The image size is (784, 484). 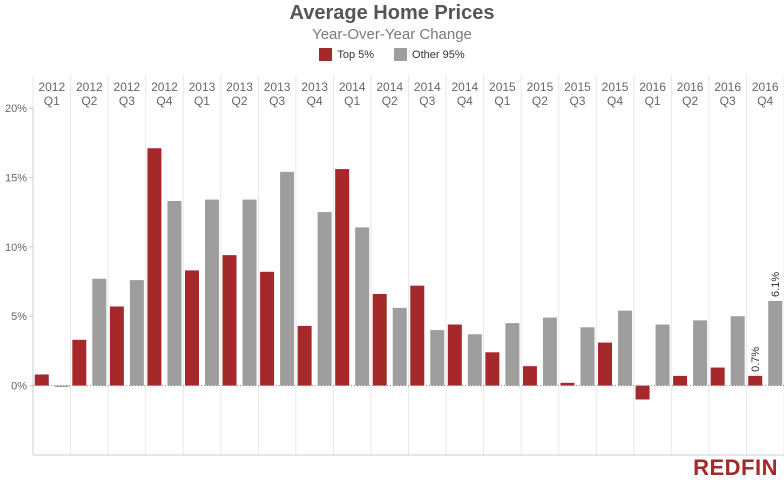 I want to click on legend: Top 5% Other 95%, so click(x=392, y=54).